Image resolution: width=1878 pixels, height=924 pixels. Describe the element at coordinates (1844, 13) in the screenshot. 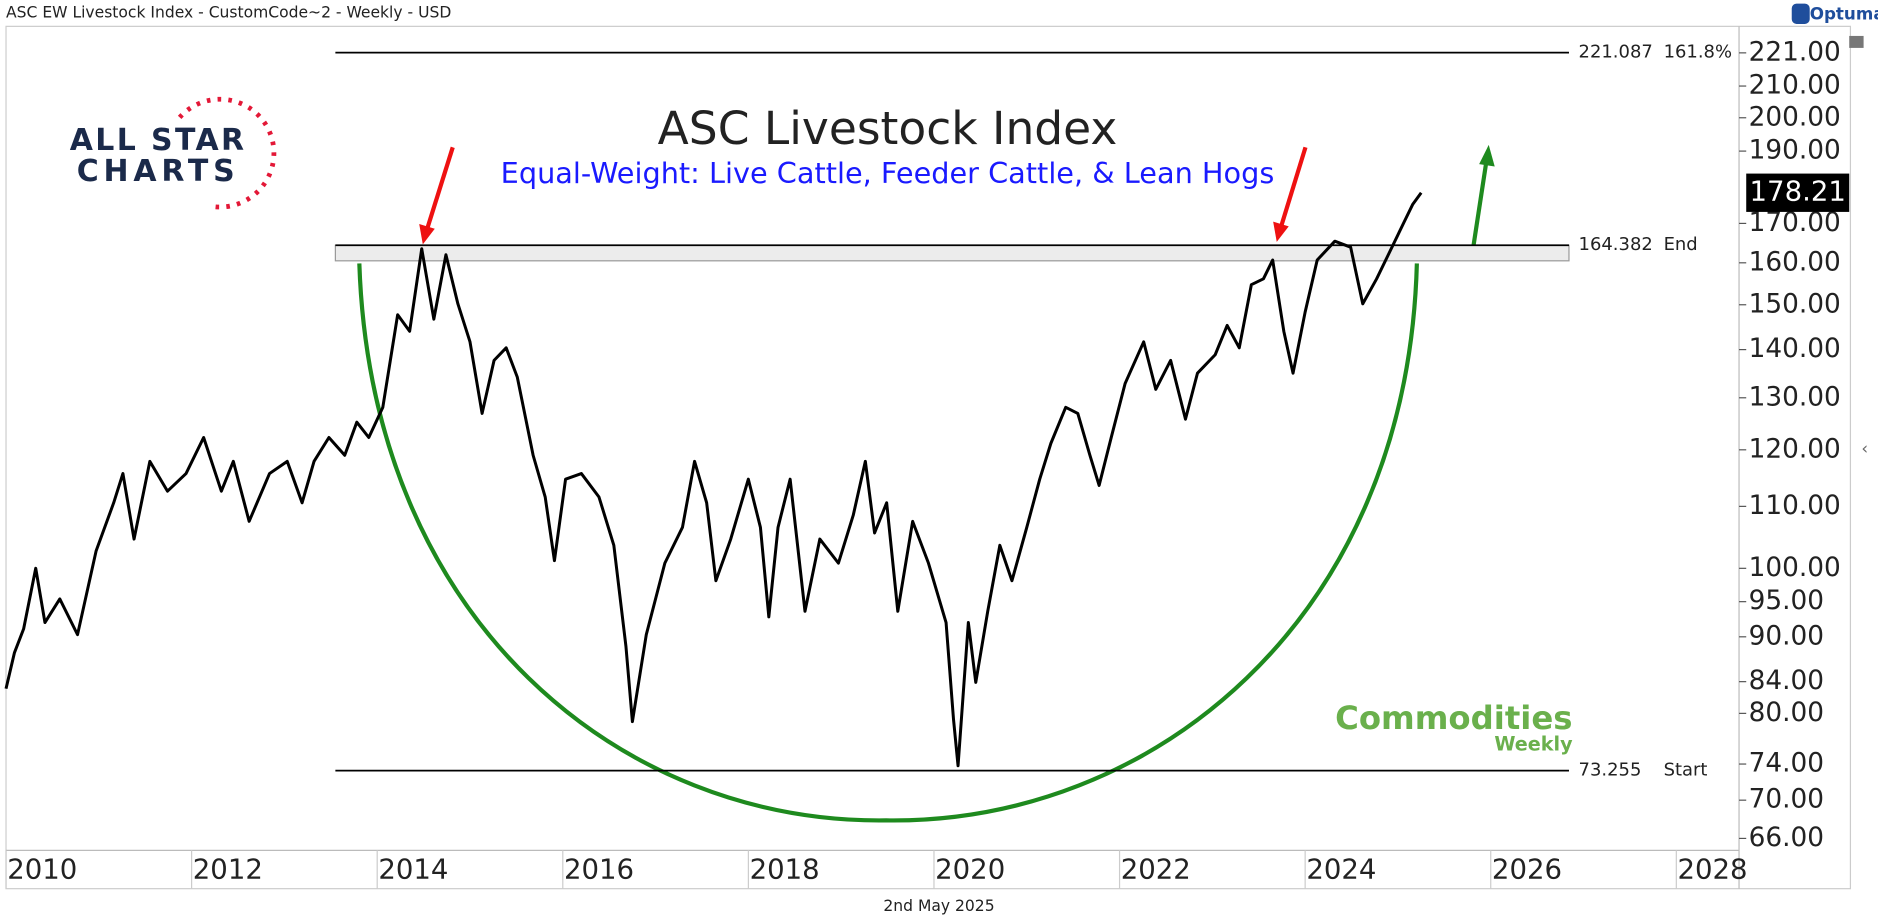

I see `brand: Optuma` at that location.